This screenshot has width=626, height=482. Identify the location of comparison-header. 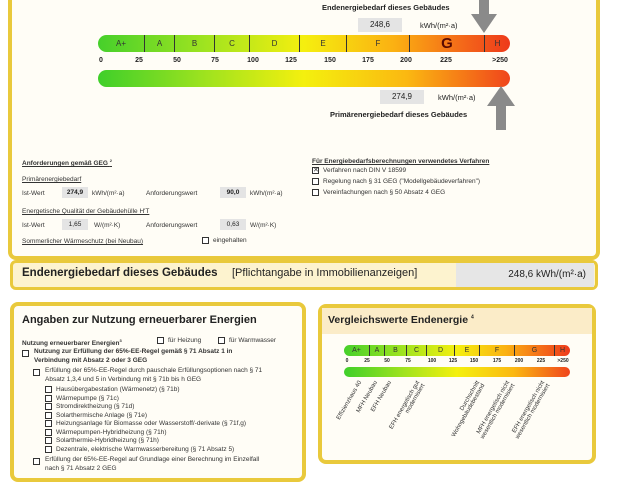
(457, 321).